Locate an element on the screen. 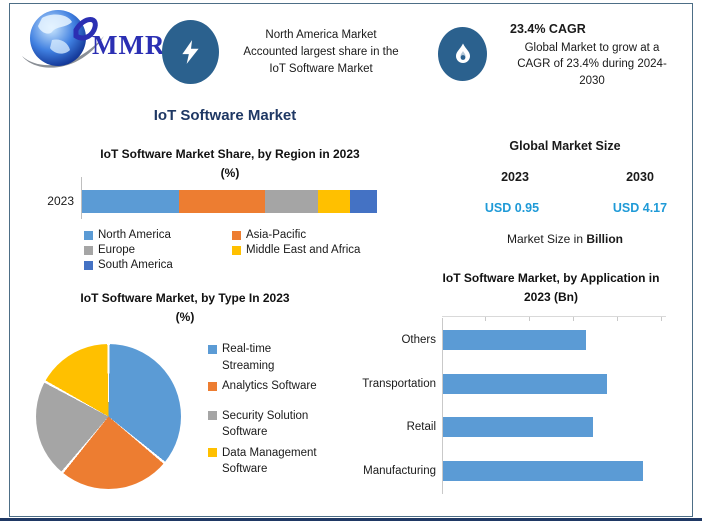  lightning-icon is located at coordinates (190, 52).